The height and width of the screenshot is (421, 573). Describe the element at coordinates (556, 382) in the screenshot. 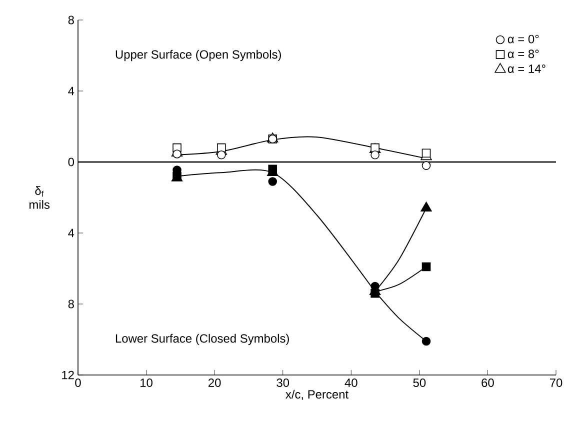

I see `x-tick-label: 70` at that location.